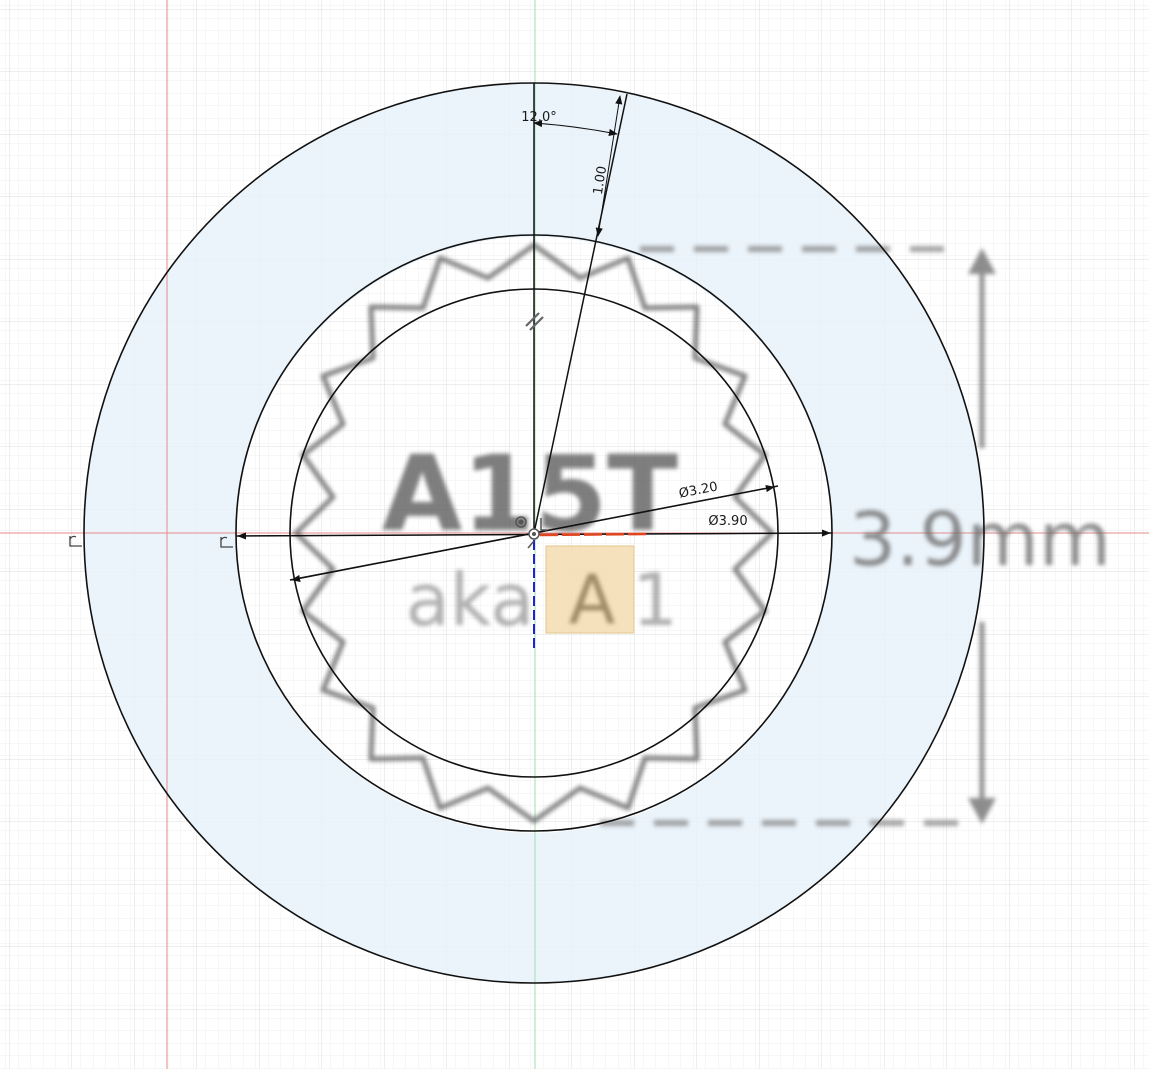 The height and width of the screenshot is (1069, 1149). What do you see at coordinates (980, 540) in the screenshot?
I see `reference-size-label: 3.9mm` at bounding box center [980, 540].